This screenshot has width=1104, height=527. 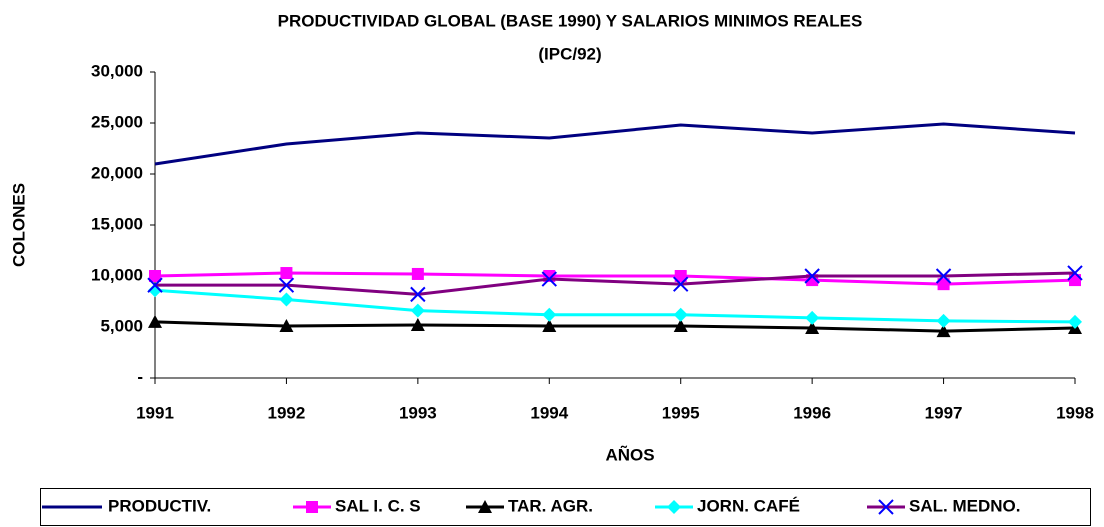 What do you see at coordinates (569, 53) in the screenshot?
I see `chart-title: (IPC/92)` at bounding box center [569, 53].